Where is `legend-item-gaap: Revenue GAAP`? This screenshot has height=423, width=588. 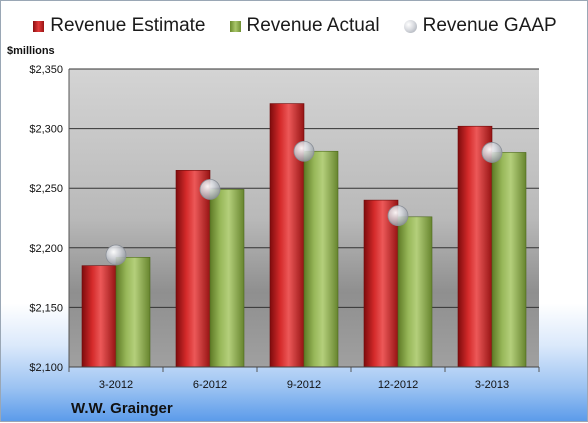 legend-item-gaap: Revenue GAAP is located at coordinates (480, 26).